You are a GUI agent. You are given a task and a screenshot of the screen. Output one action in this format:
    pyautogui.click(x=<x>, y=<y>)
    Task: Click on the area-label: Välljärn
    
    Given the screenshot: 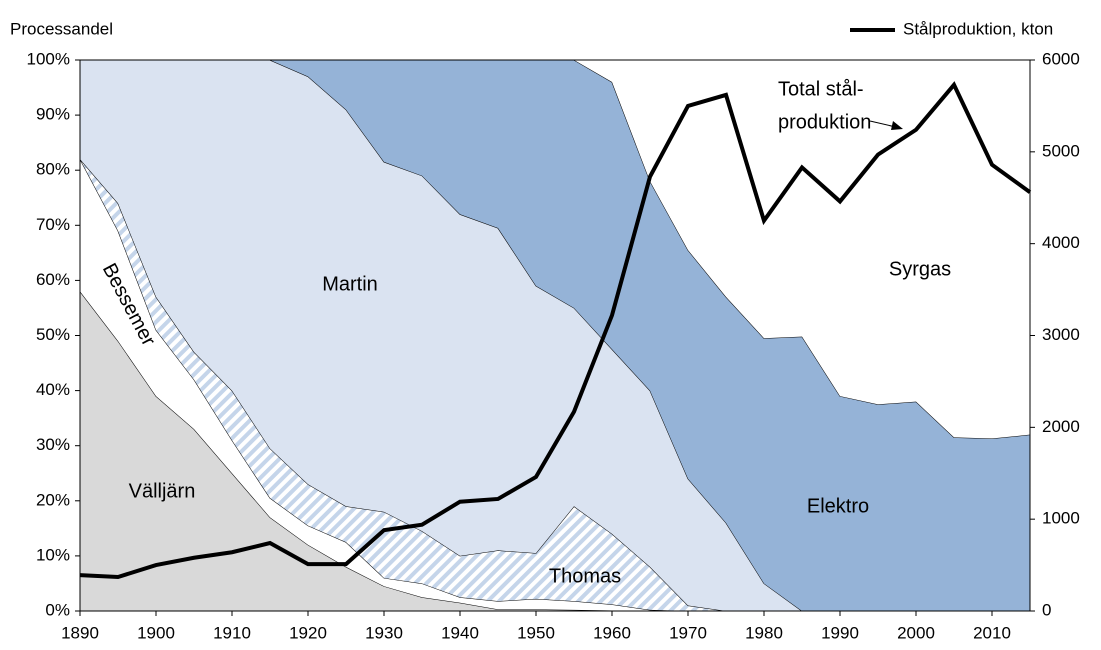 What is the action you would take?
    pyautogui.click(x=162, y=491)
    